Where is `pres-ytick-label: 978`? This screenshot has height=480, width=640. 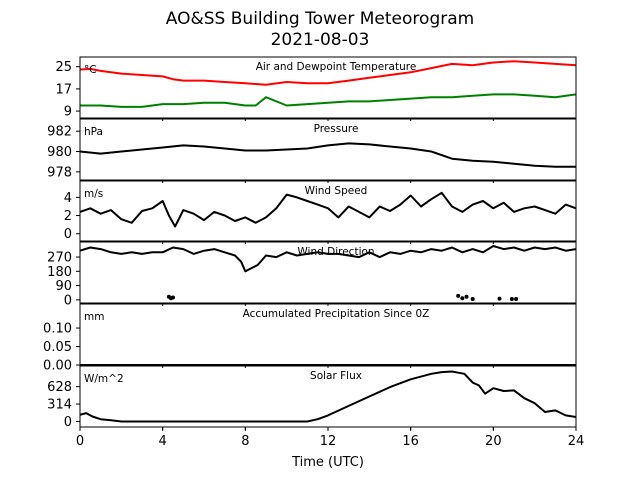
pres-ytick-label: 978 is located at coordinates (59, 172).